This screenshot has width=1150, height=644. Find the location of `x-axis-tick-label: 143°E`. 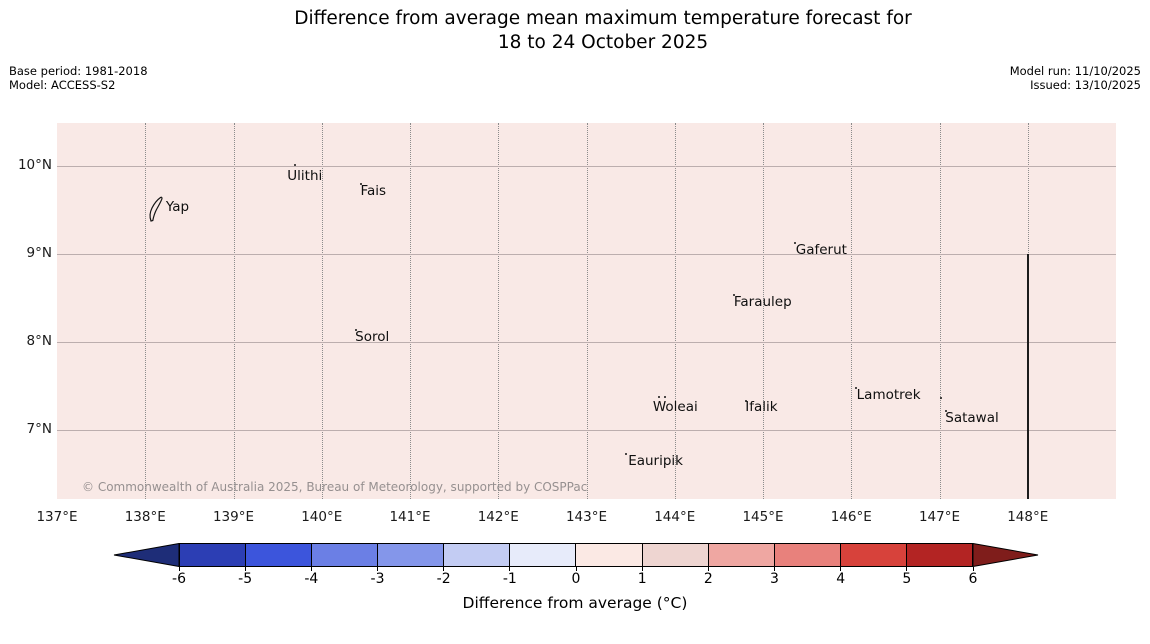

x-axis-tick-label: 143°E is located at coordinates (586, 517).